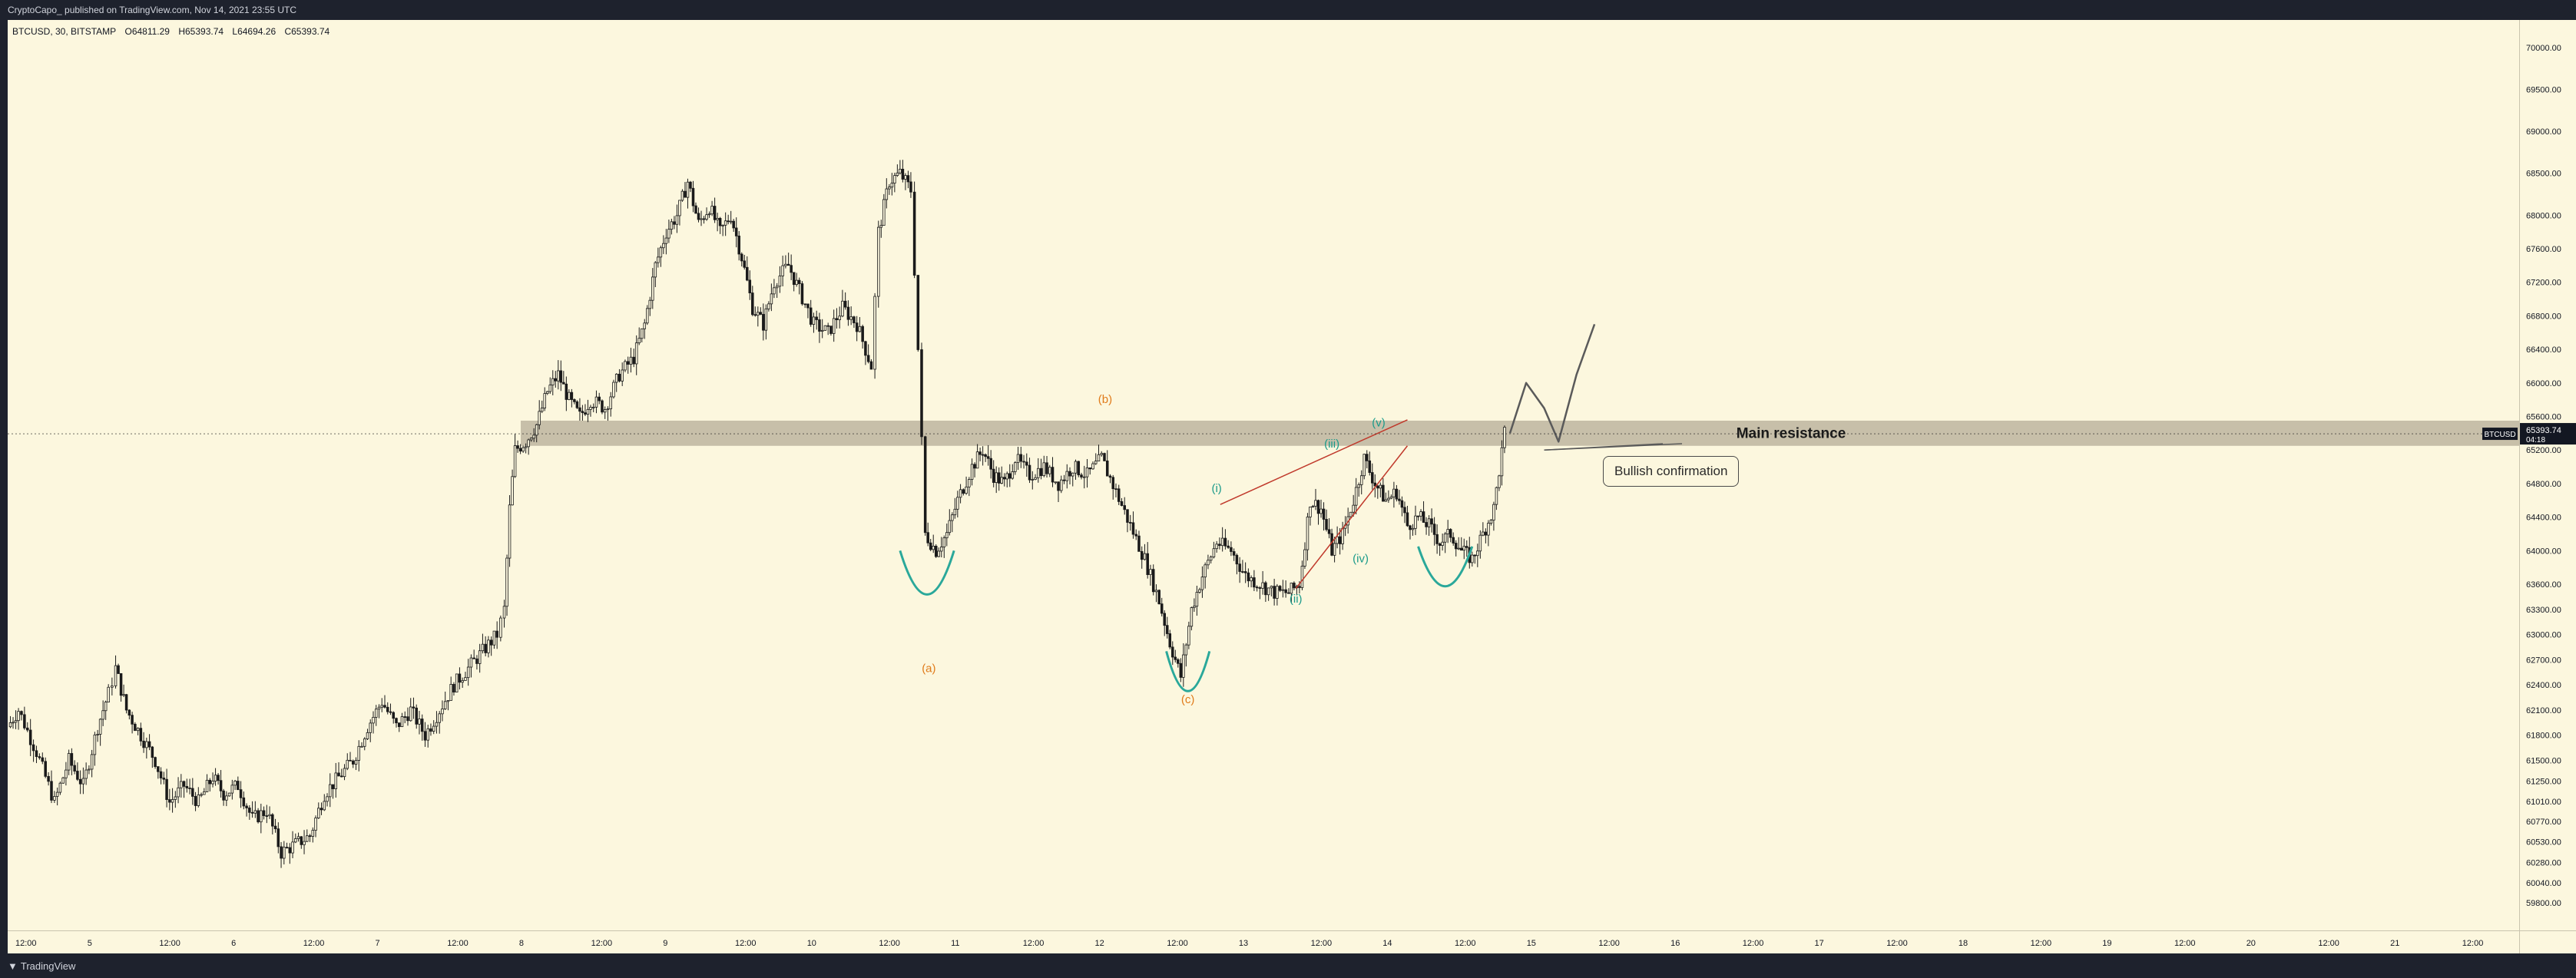  I want to click on cup-curve-right, so click(1445, 567).